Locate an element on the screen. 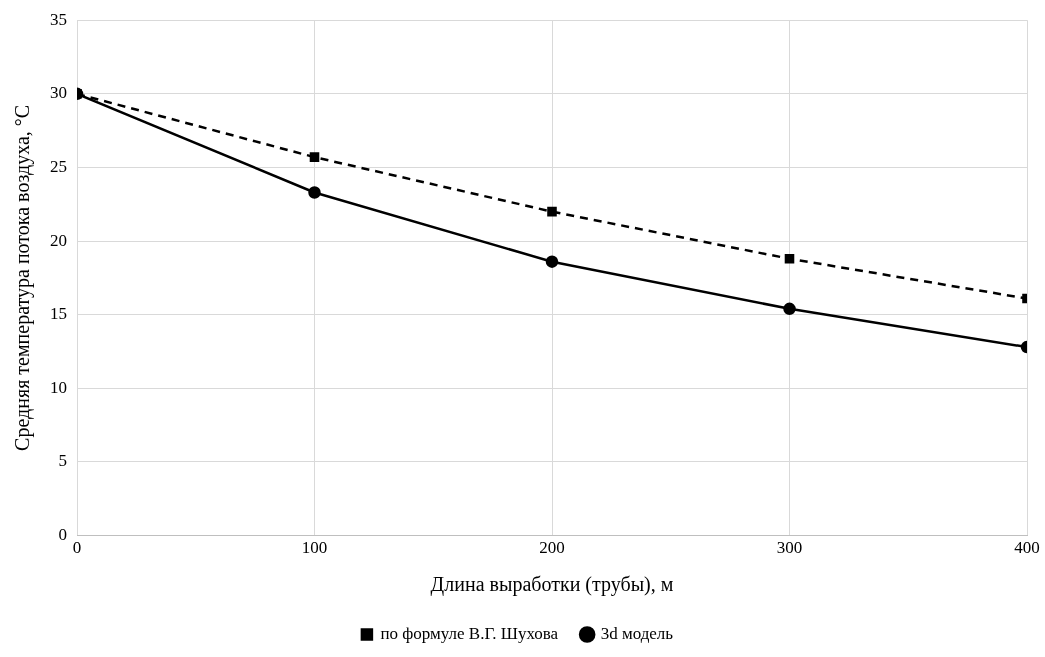  x-tick-label: 0 is located at coordinates (77, 548).